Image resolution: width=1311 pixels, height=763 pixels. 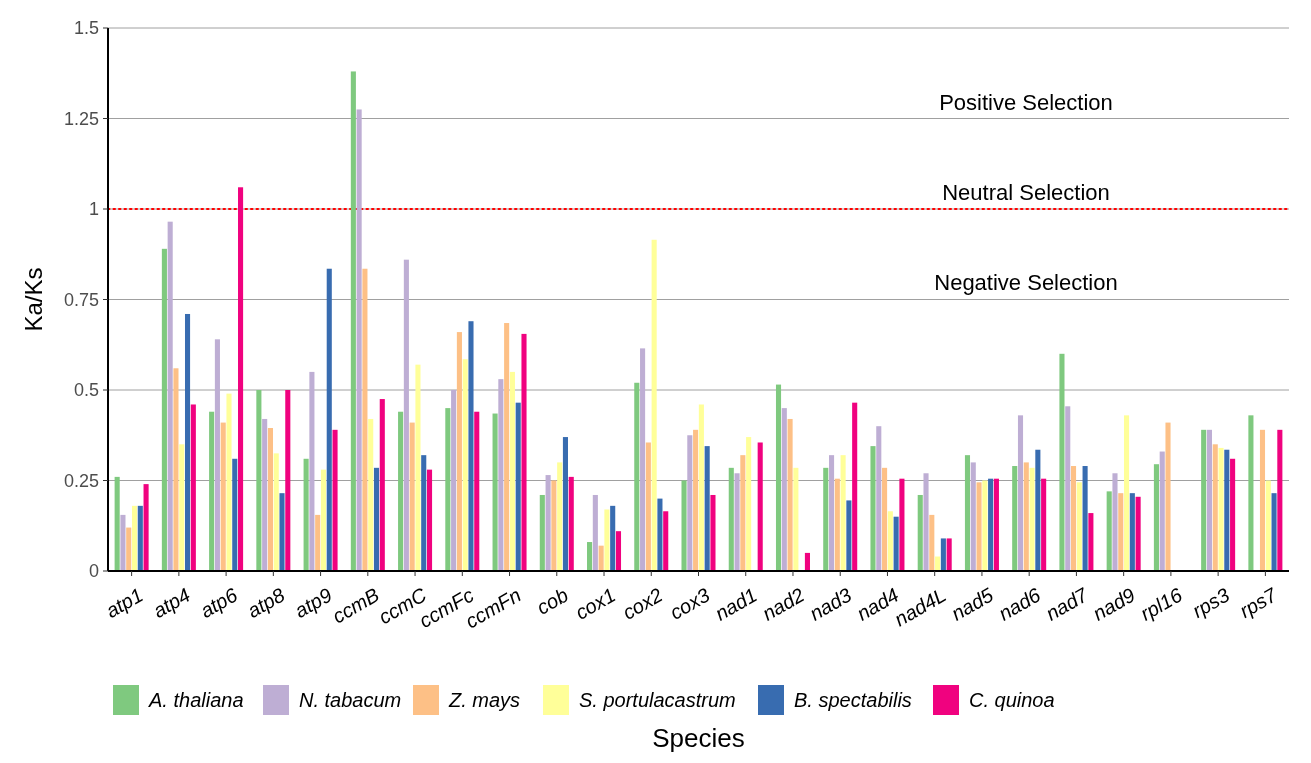 I want to click on x-tick-label: nad3, so click(x=830, y=604).